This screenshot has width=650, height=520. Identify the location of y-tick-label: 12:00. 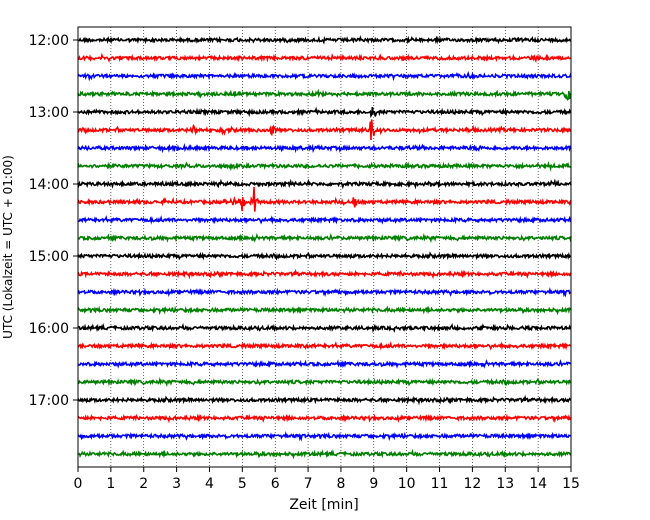
(49, 41).